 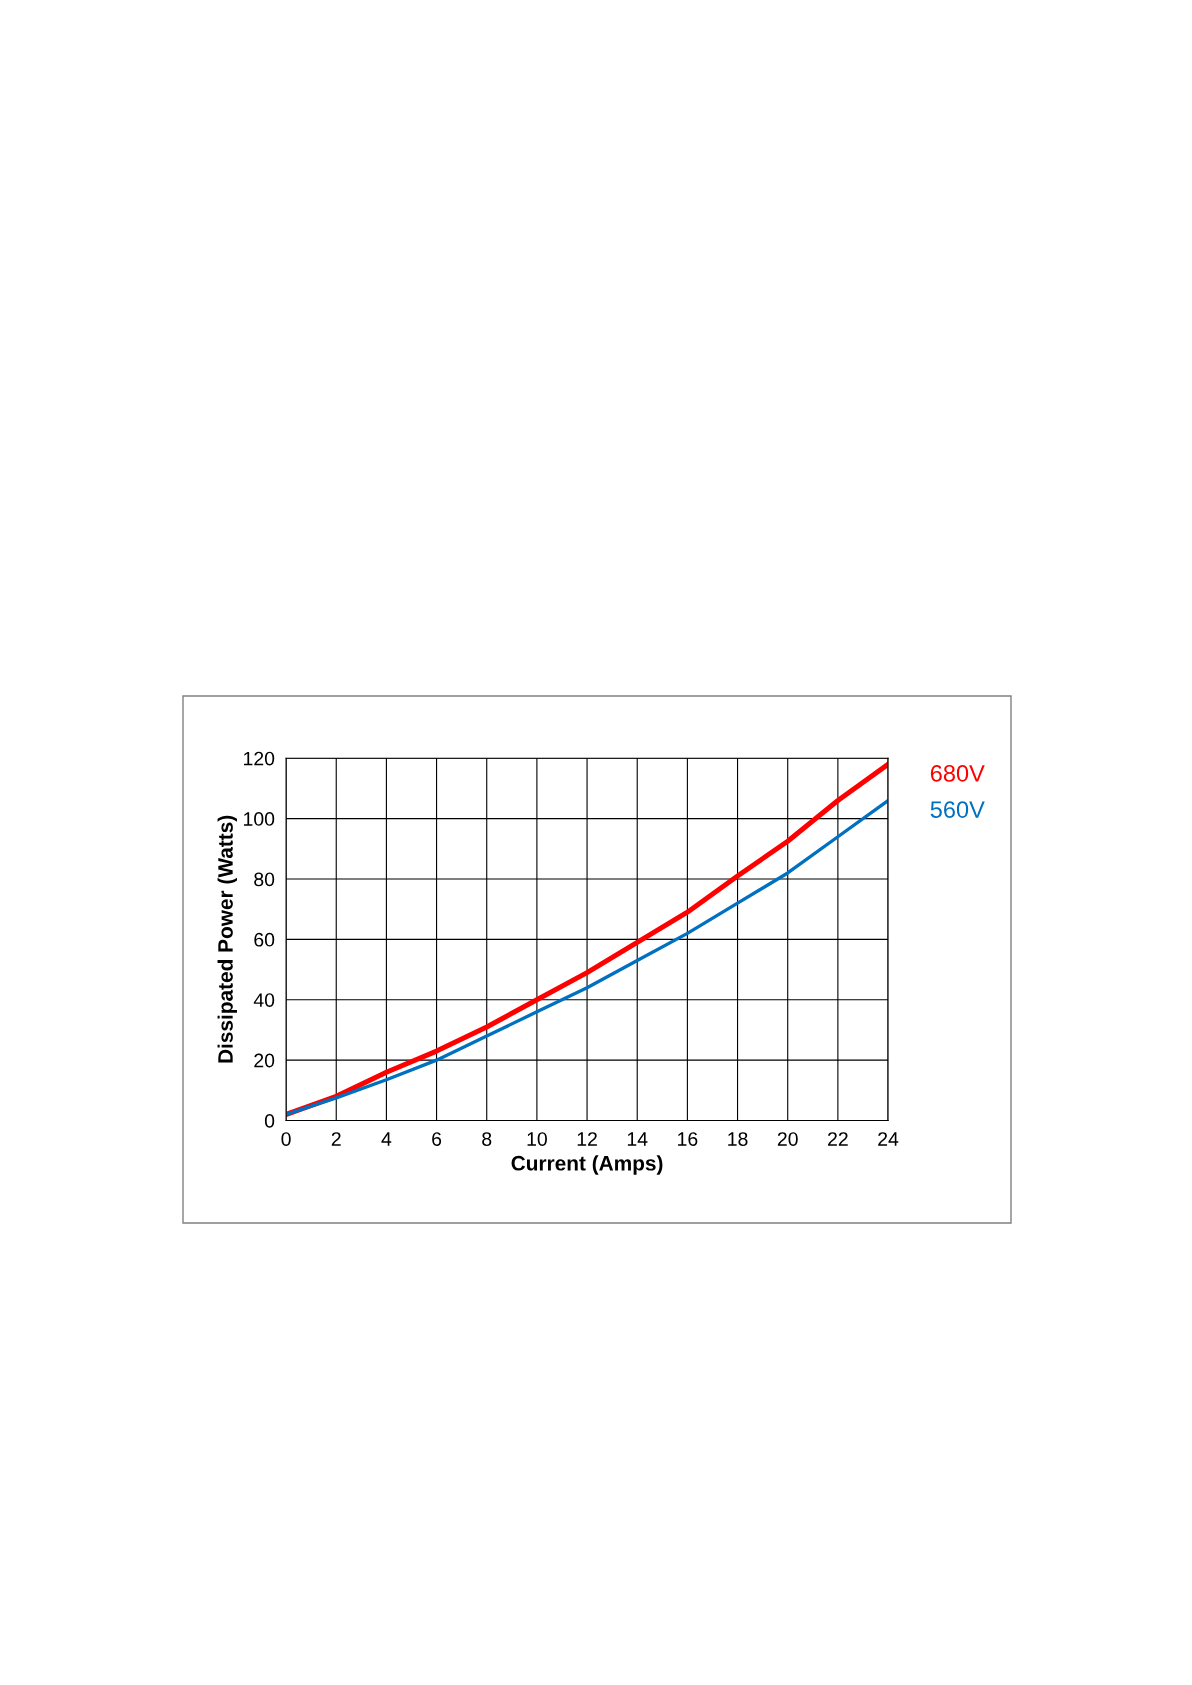 I want to click on y-tick-label: 80, so click(x=264, y=879).